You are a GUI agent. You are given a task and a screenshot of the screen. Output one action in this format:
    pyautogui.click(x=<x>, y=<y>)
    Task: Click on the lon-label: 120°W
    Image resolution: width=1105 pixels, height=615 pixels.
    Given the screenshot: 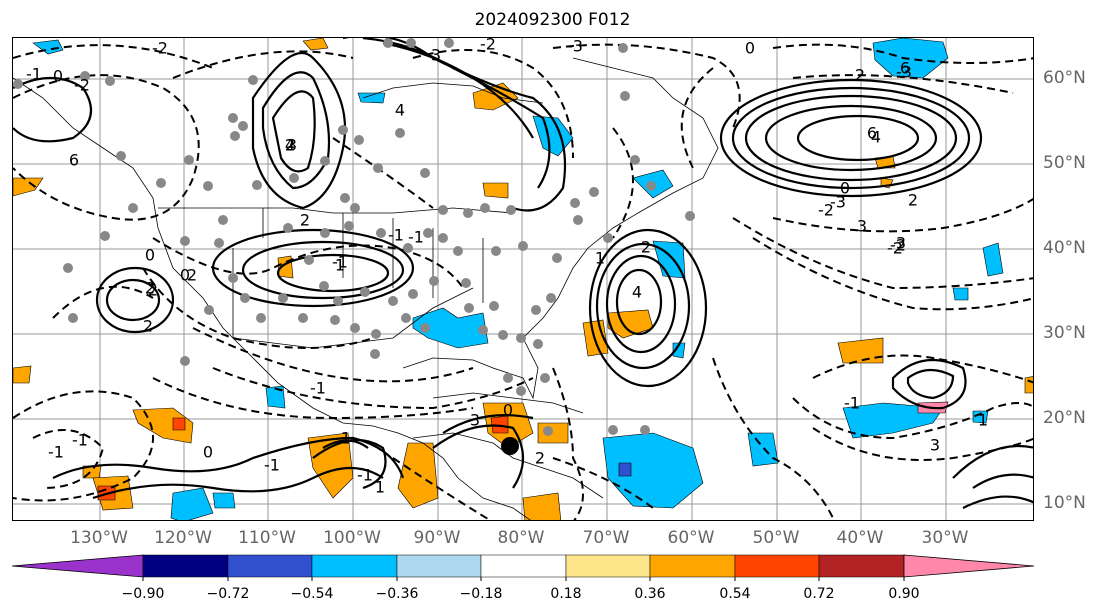 What is the action you would take?
    pyautogui.click(x=183, y=538)
    